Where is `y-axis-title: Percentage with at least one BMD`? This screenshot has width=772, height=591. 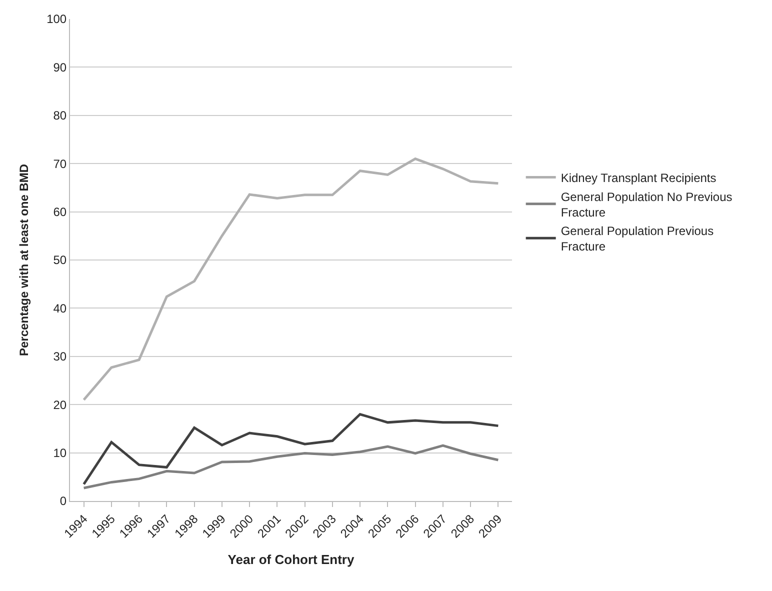 y-axis-title: Percentage with at least one BMD is located at coordinates (23, 260).